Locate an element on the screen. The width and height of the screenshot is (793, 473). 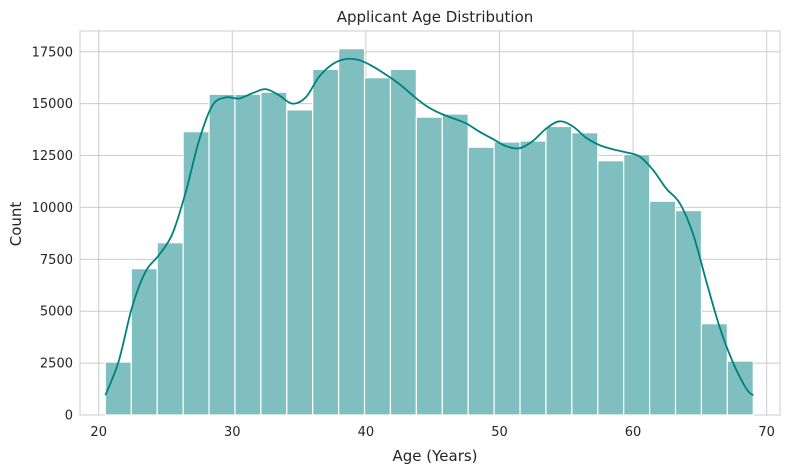
y-tick-label: 2500 is located at coordinates (56, 364).